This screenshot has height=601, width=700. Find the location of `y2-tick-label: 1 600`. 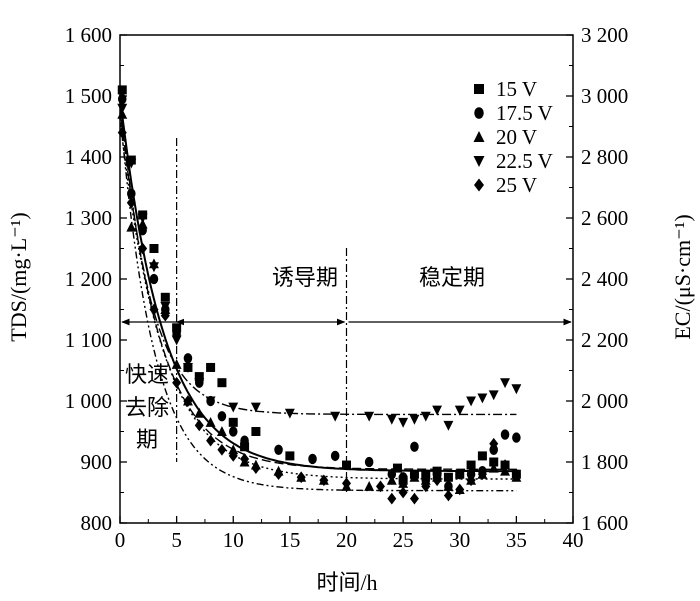

y2-tick-label: 1 600 is located at coordinates (604, 523).